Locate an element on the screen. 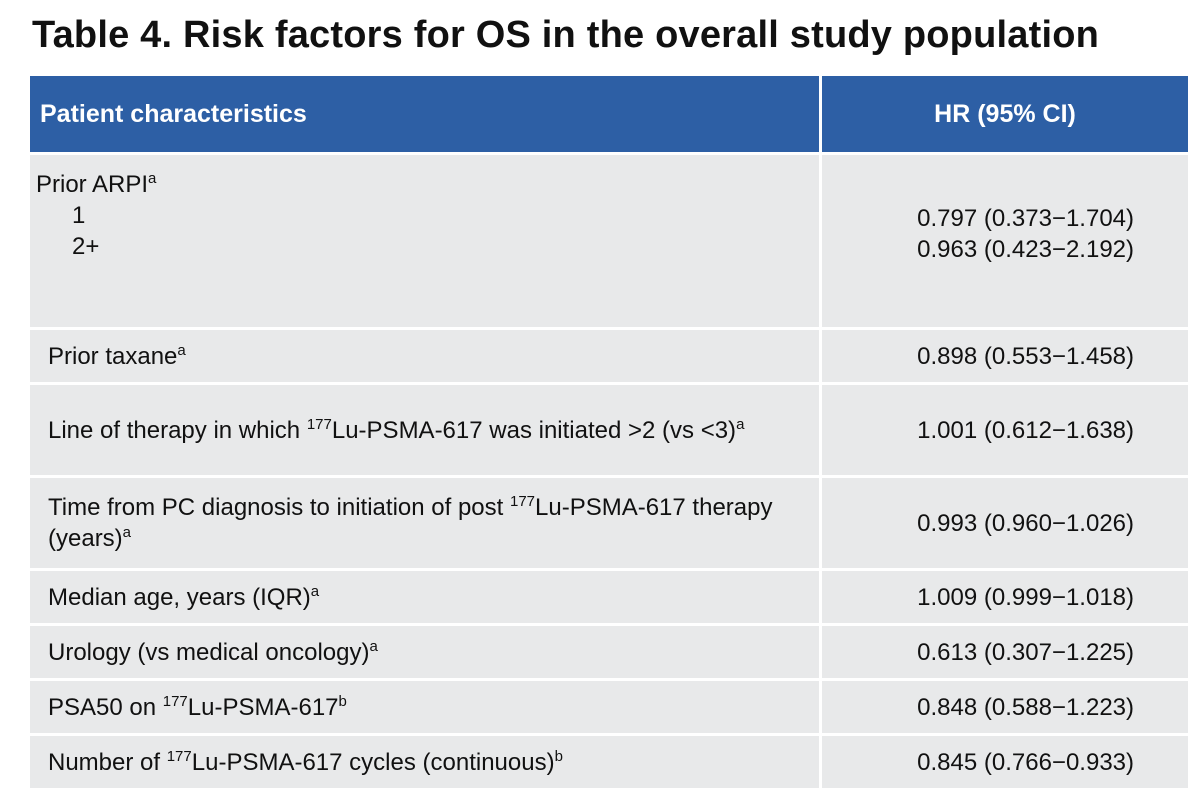 The width and height of the screenshot is (1200, 788). row-label: Prior taxane is located at coordinates (113, 356).